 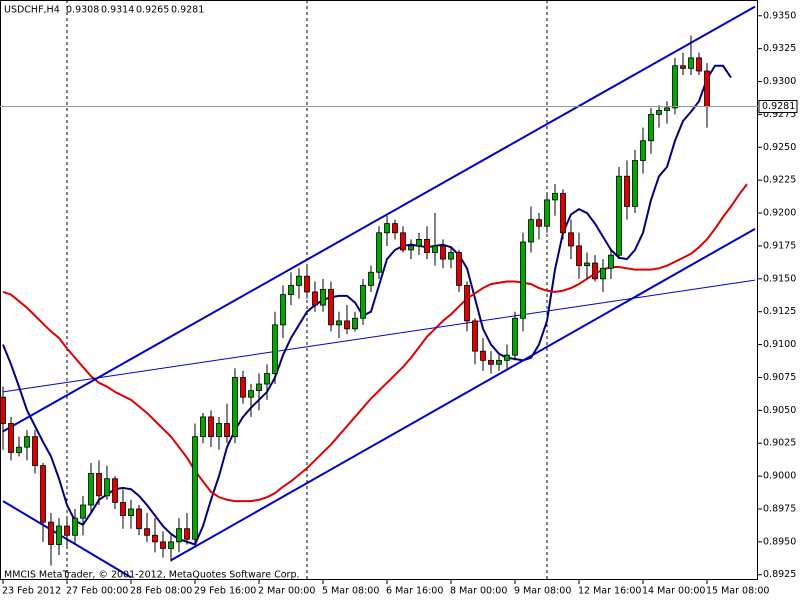 I want to click on chart-title: USDCHF,H4, so click(x=32, y=10).